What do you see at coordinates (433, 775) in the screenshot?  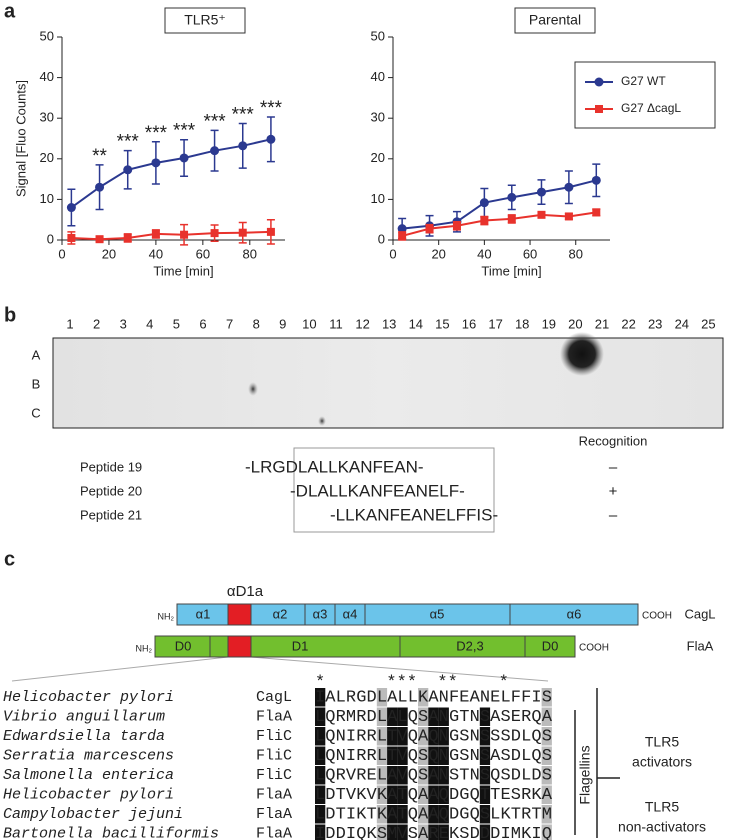 I see `sequence: LQRVRELAVQSANSTNSQSDLDS` at bounding box center [433, 775].